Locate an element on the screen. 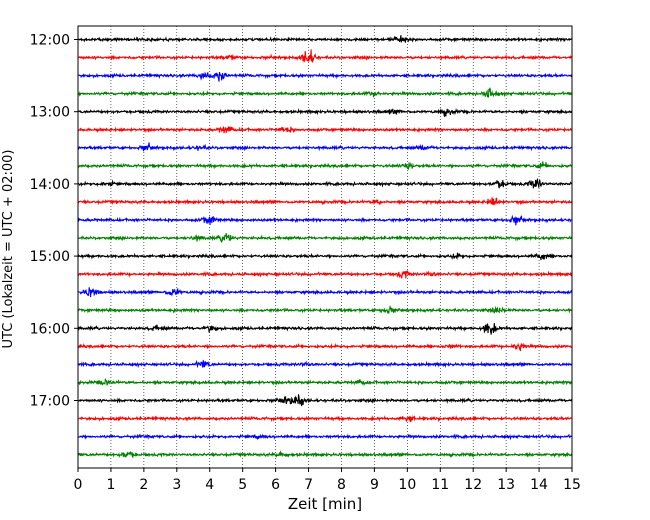 This screenshot has width=650, height=520. x-tick-label: 9 is located at coordinates (374, 485).